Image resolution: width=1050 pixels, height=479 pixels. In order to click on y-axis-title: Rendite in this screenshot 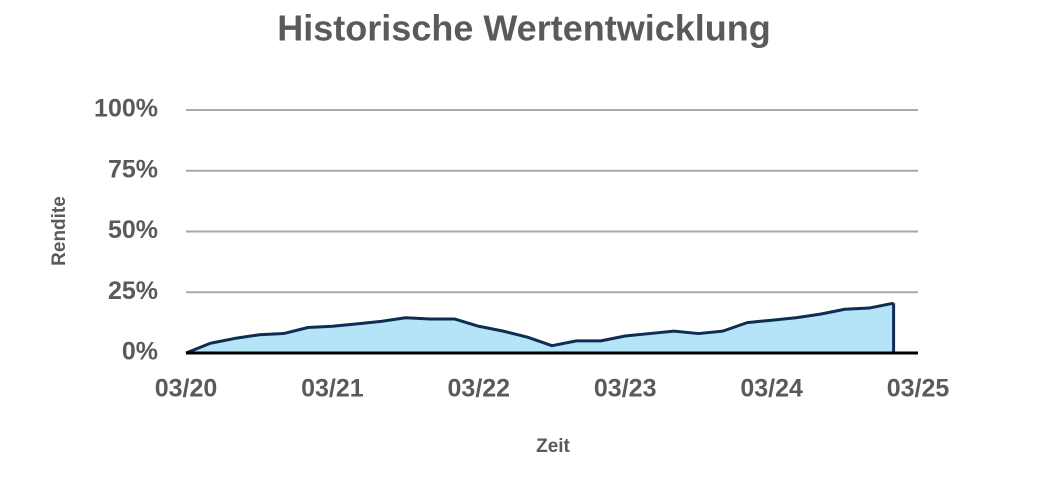, I will do `click(59, 231)`.